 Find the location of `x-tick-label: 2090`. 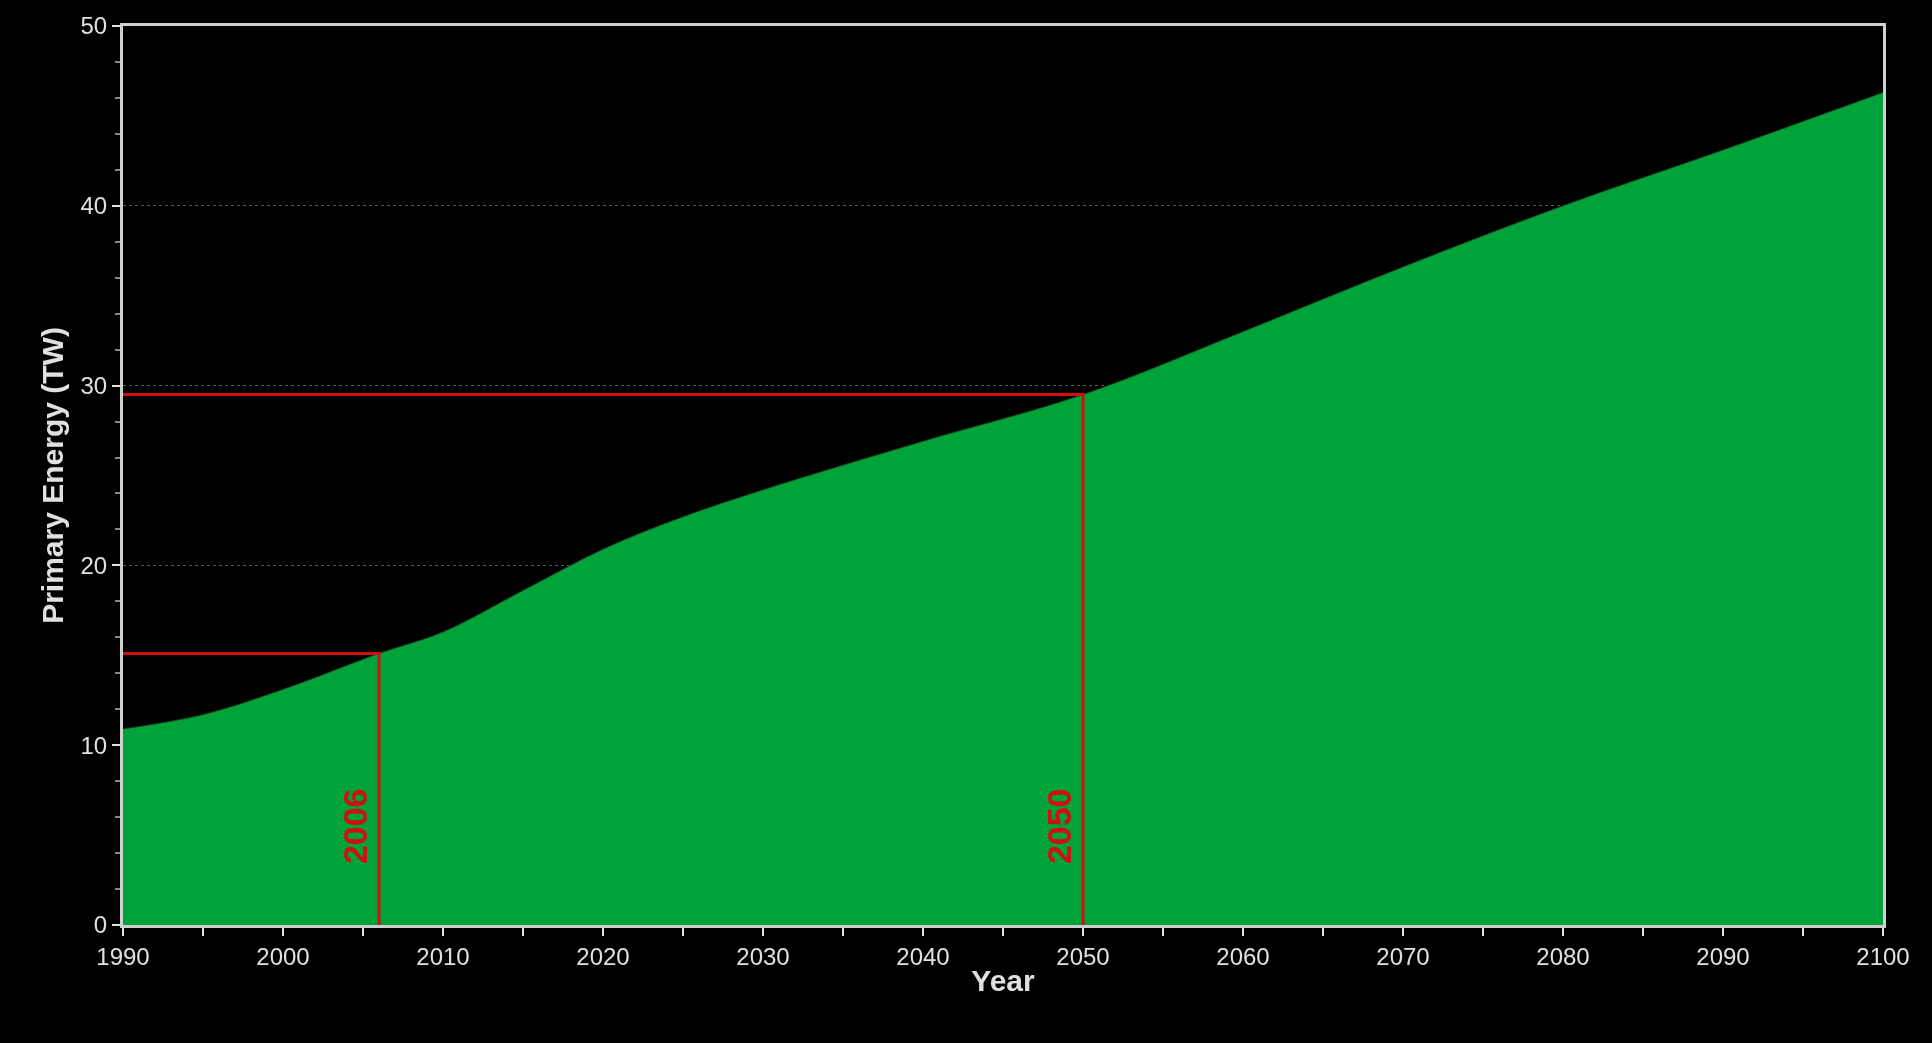

x-tick-label: 2090 is located at coordinates (1723, 956).